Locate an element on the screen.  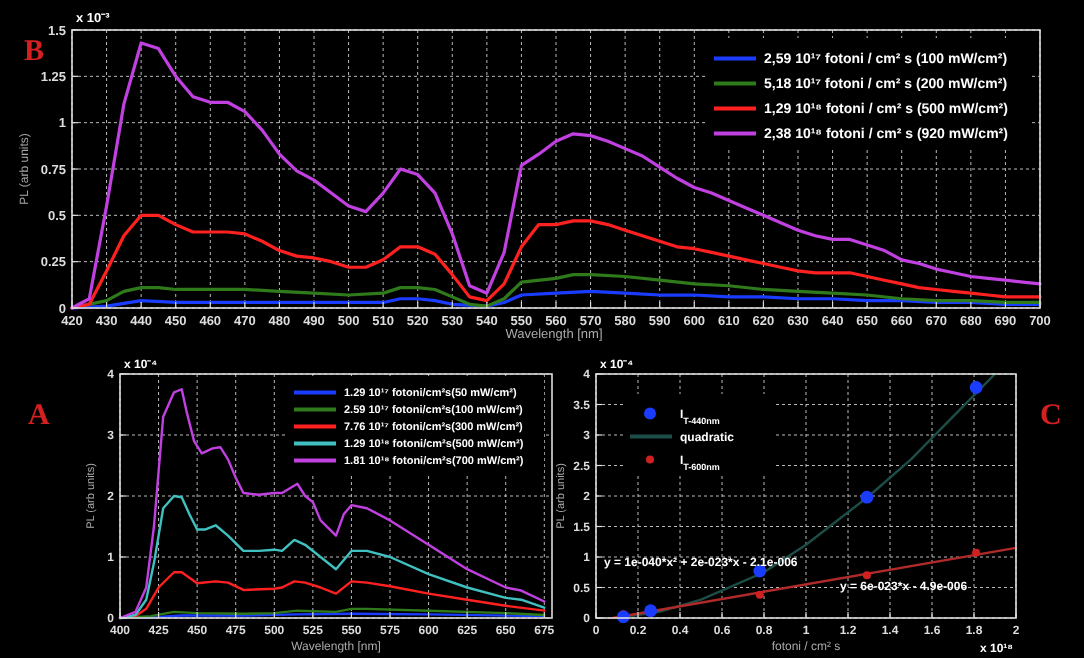
text: A is located at coordinates (39, 416).